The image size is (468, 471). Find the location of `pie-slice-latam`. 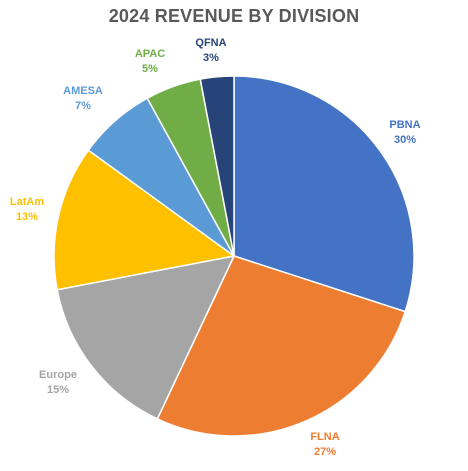

pie-slice-latam is located at coordinates (144, 220).